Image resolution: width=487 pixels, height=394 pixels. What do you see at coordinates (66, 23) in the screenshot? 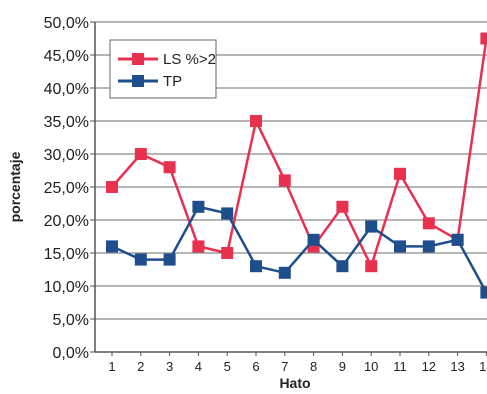
I see `y-tick-label: 50,0%` at bounding box center [66, 23].